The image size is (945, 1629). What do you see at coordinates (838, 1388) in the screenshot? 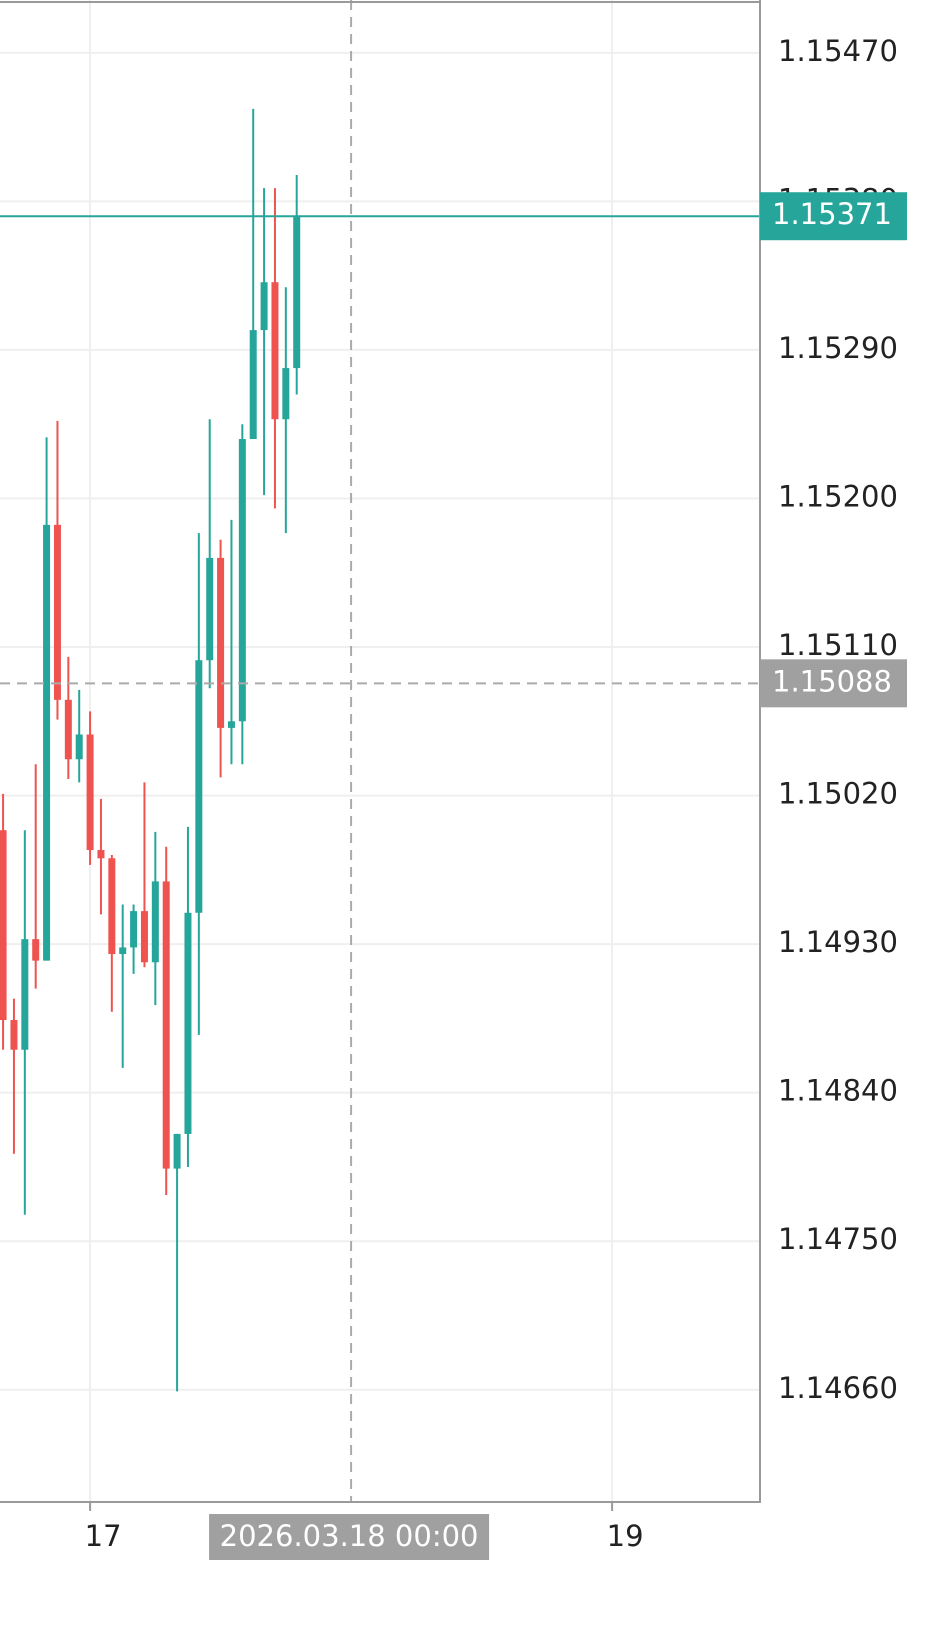
I see `y-tick-label: 1.14660` at bounding box center [838, 1388].